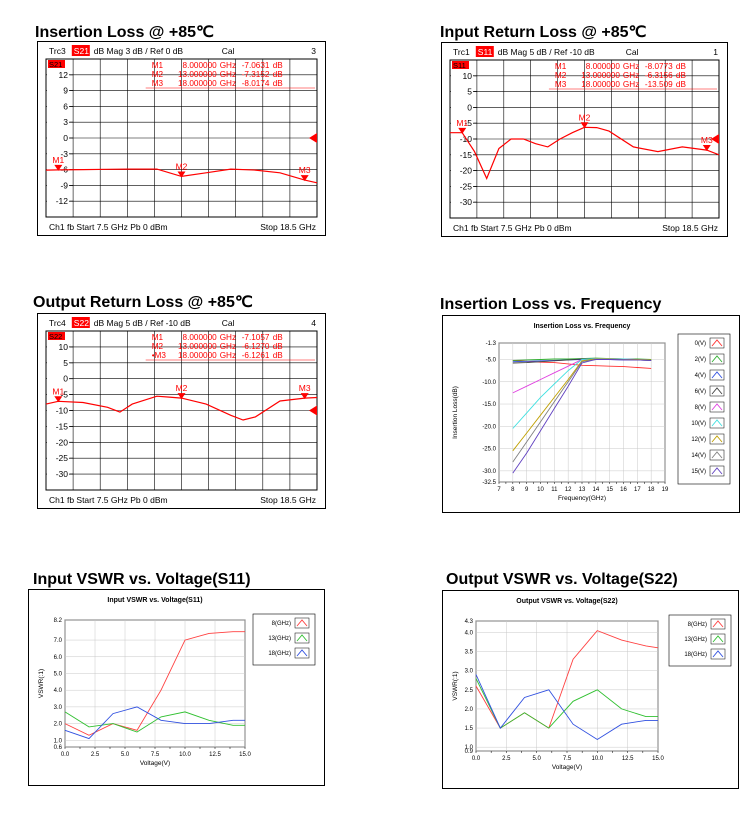 Image resolution: width=755 pixels, height=824 pixels. I want to click on vna-param-badge, so click(80, 50).